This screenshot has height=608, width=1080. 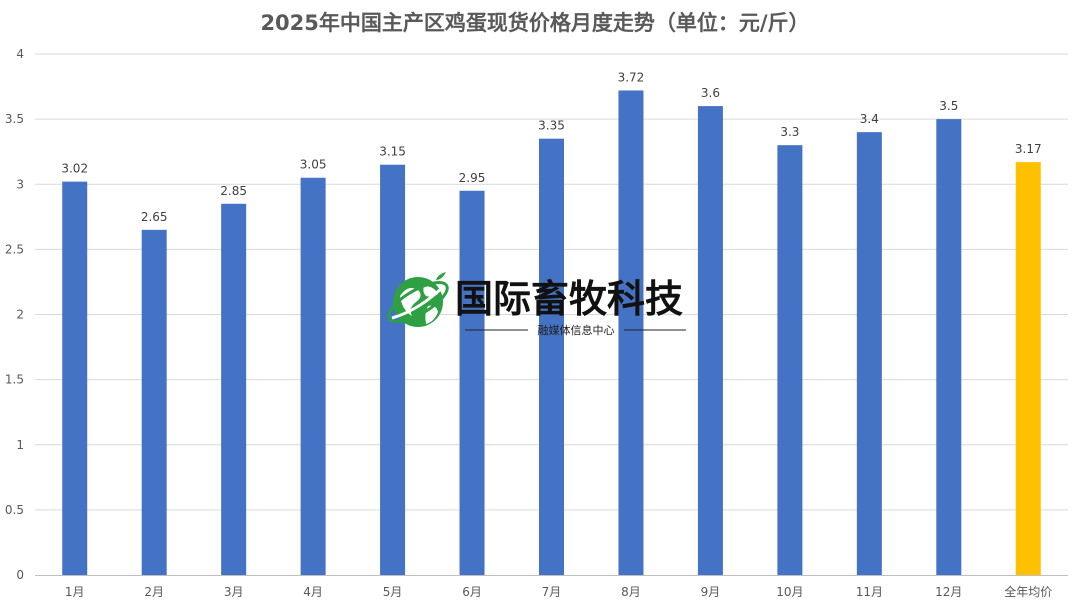 What do you see at coordinates (154, 592) in the screenshot?
I see `x-tick-label: 2月` at bounding box center [154, 592].